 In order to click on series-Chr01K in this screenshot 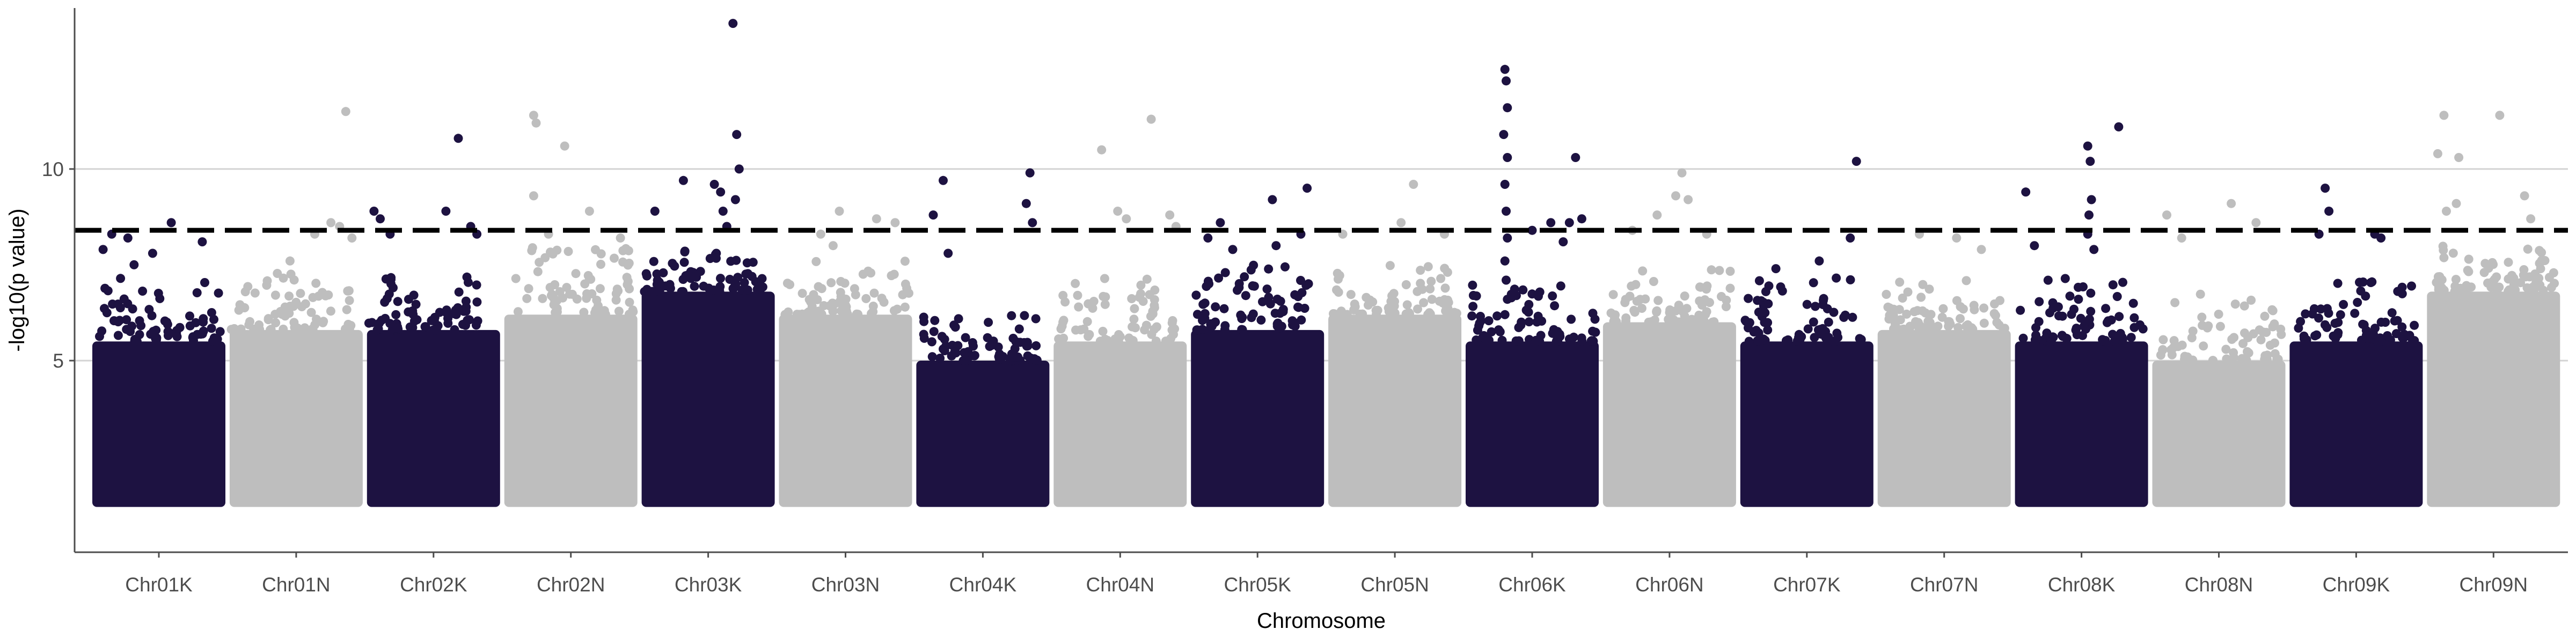, I will do `click(158, 362)`.